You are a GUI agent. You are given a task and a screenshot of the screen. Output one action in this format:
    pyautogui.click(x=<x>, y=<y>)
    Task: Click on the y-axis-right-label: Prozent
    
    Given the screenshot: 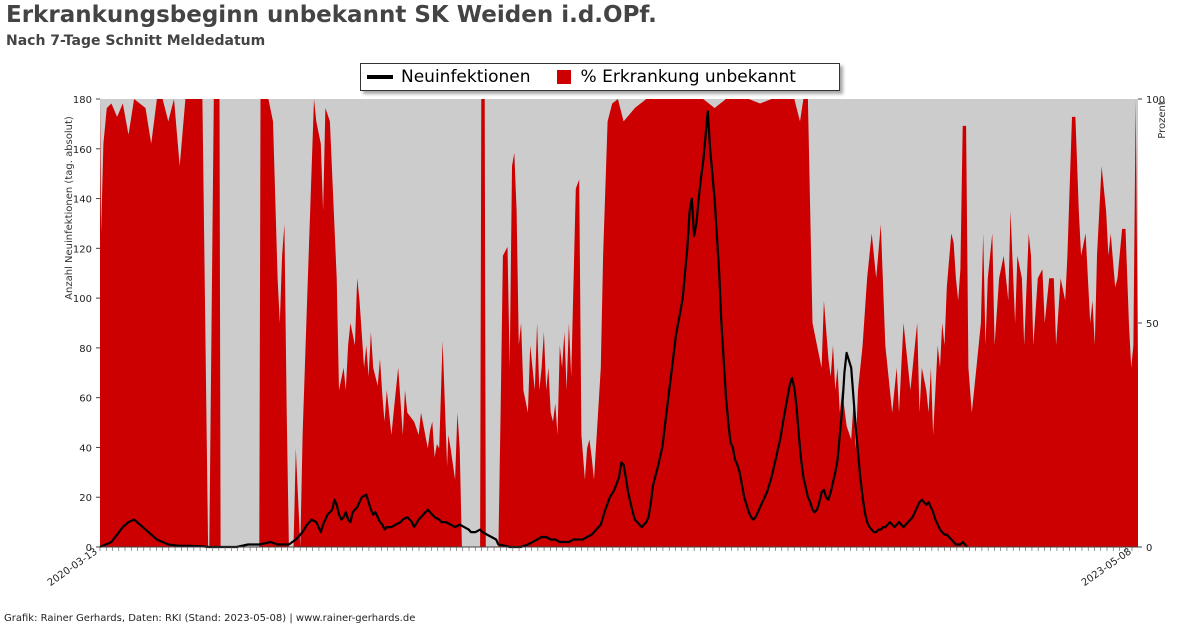 What is the action you would take?
    pyautogui.click(x=1162, y=120)
    